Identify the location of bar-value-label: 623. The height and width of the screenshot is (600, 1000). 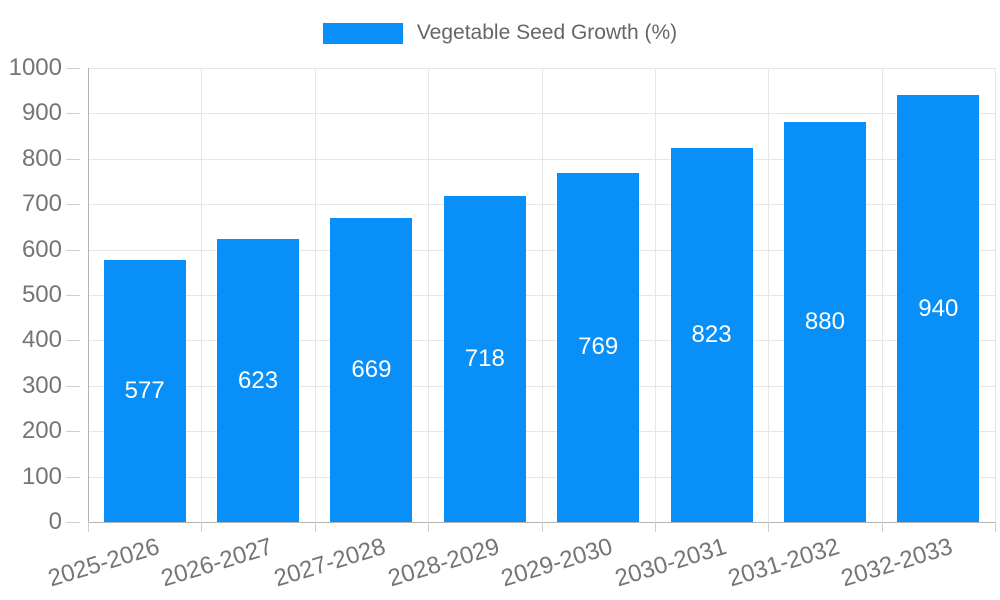
(258, 380).